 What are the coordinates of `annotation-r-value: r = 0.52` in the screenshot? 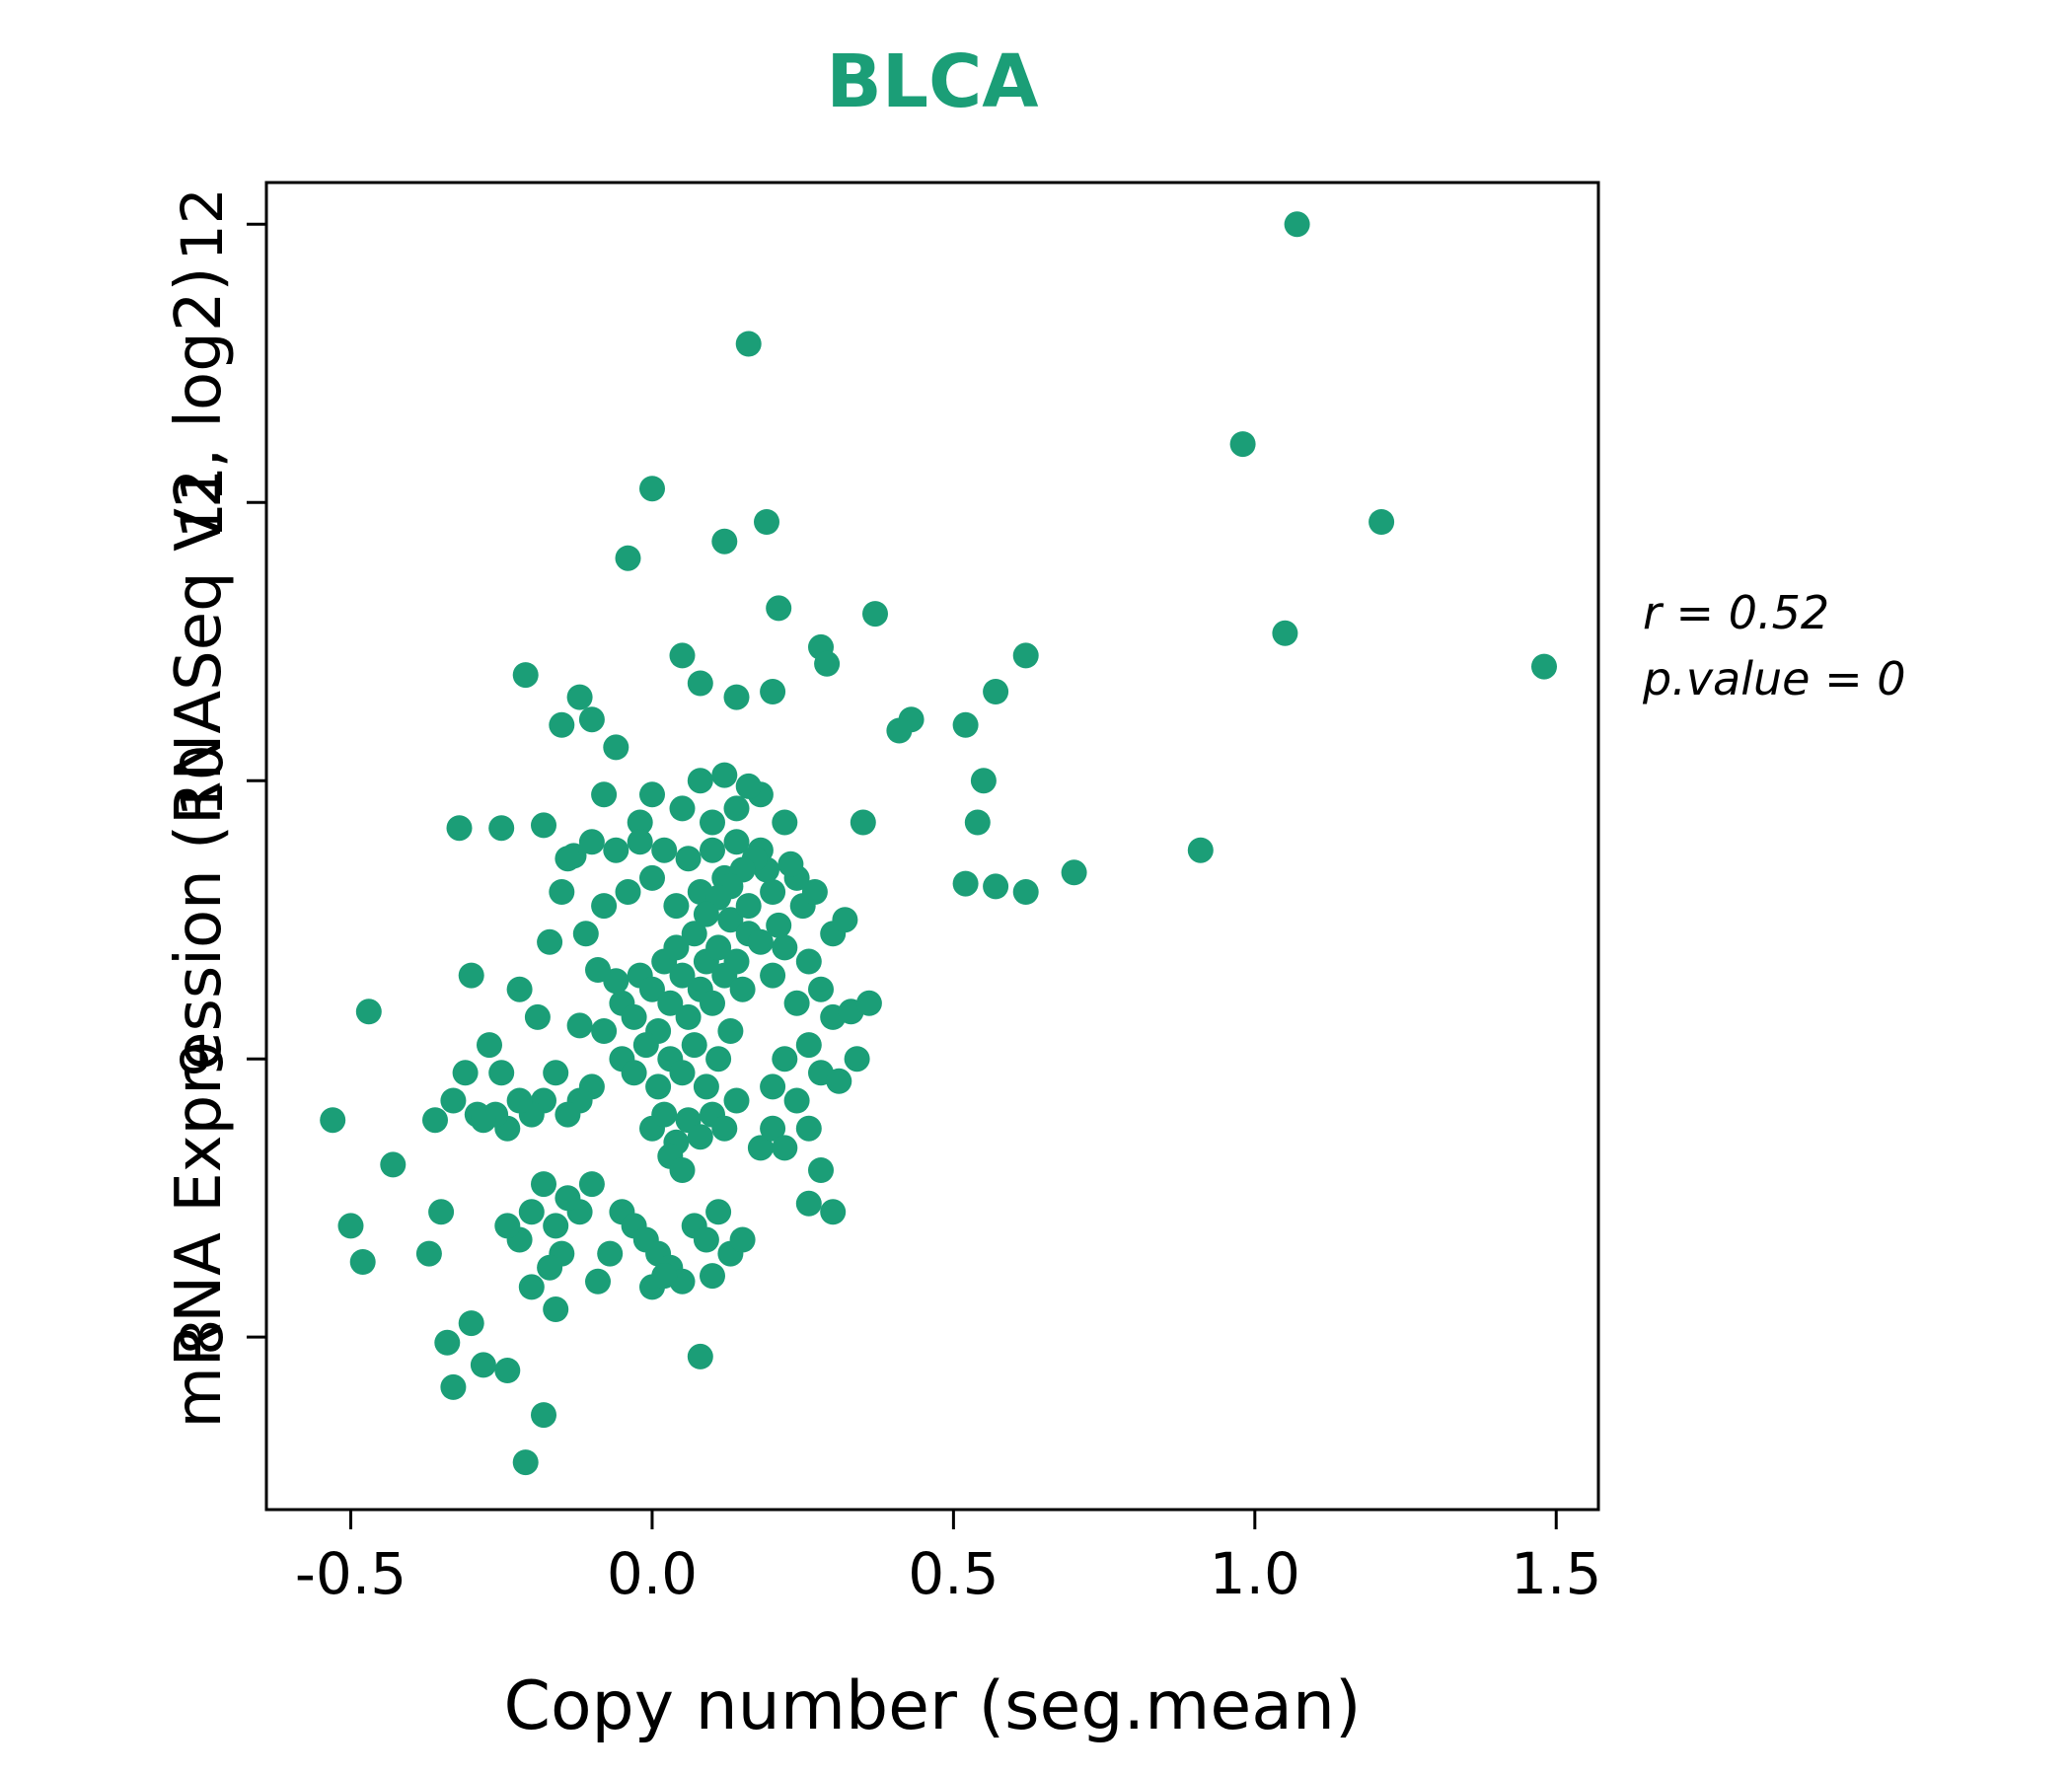 It's located at (1736, 613).